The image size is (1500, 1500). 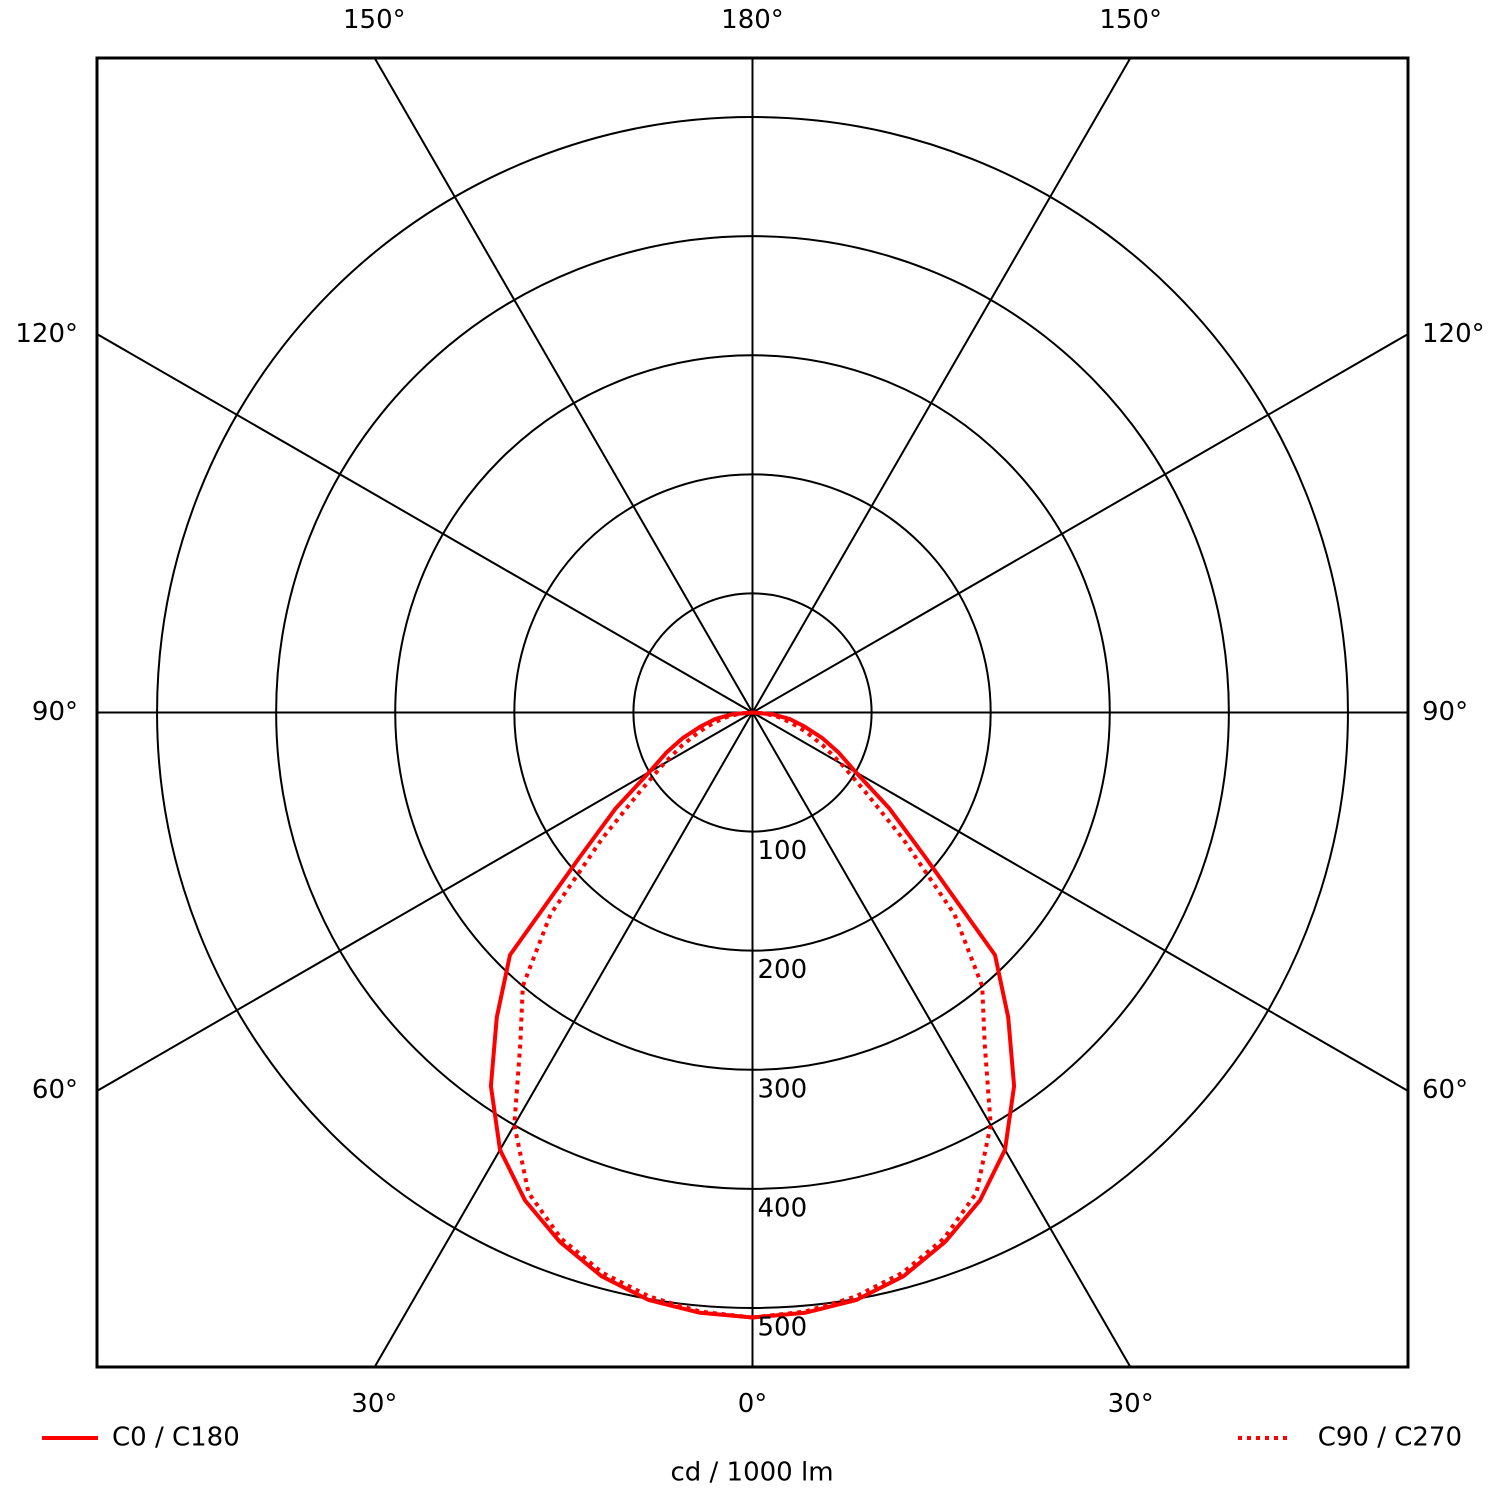 What do you see at coordinates (753, 1404) in the screenshot?
I see `angle-tick-label: 0°` at bounding box center [753, 1404].